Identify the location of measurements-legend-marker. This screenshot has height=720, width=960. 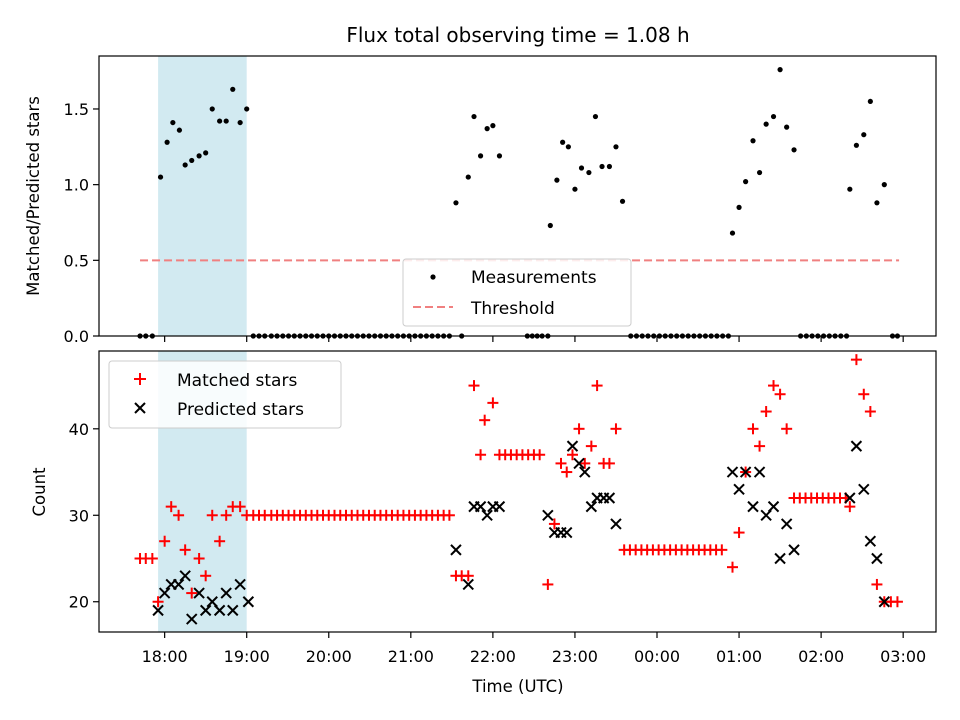
(433, 277).